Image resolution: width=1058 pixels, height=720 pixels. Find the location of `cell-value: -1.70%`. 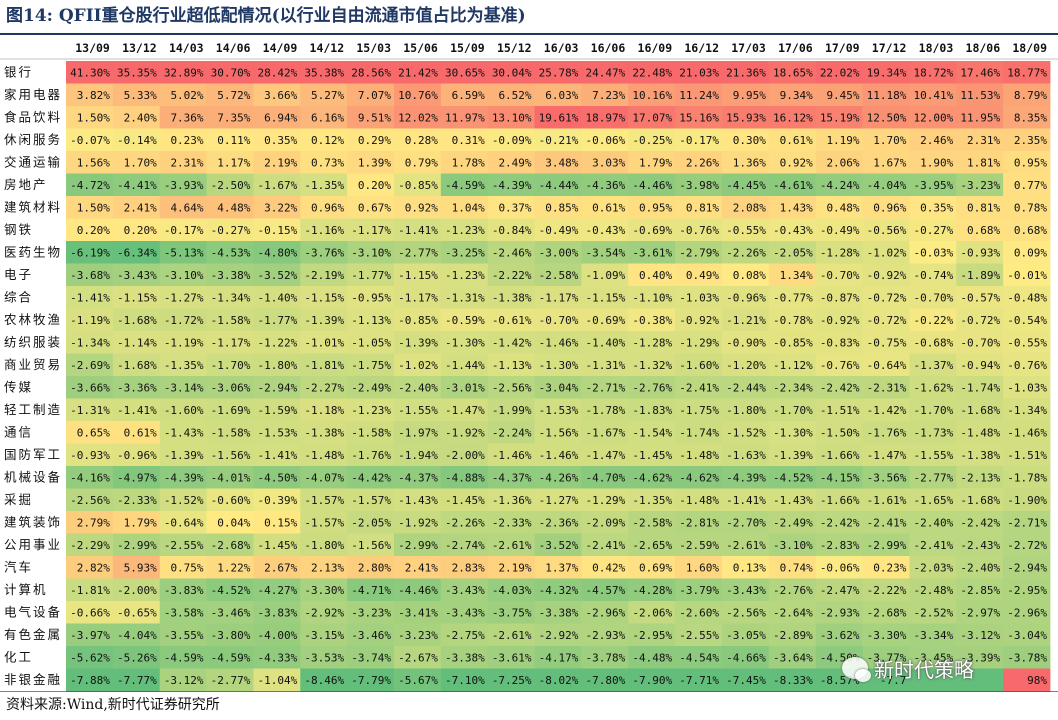

cell-value: -1.70% is located at coordinates (231, 365).